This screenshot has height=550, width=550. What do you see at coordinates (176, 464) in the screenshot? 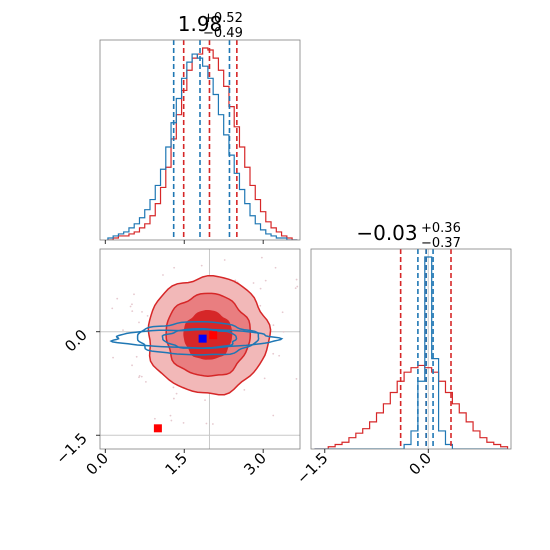
I see `tick-label-x-param-0-1: 1.5` at bounding box center [176, 464].